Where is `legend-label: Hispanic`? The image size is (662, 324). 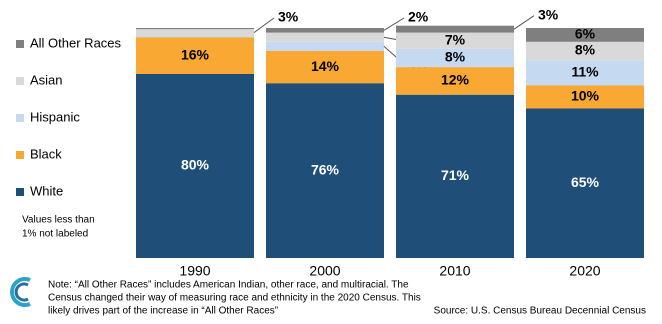
legend-label: Hispanic is located at coordinates (55, 116).